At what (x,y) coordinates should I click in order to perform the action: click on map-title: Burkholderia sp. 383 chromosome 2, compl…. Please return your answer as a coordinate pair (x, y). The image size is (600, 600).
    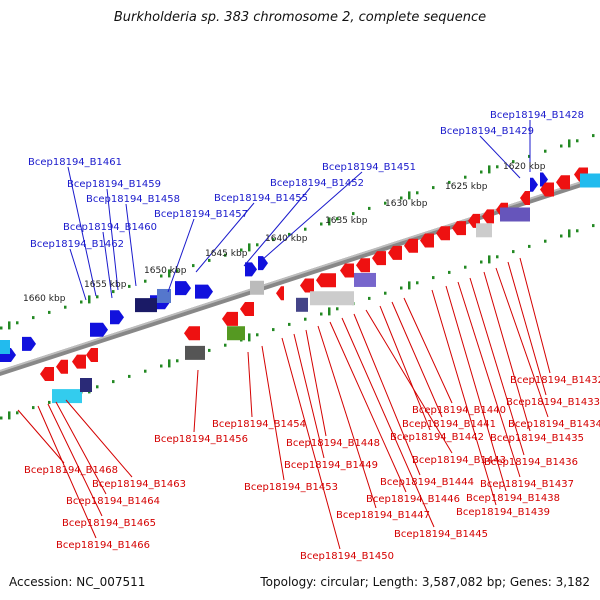
    Looking at the image, I should click on (300, 17).